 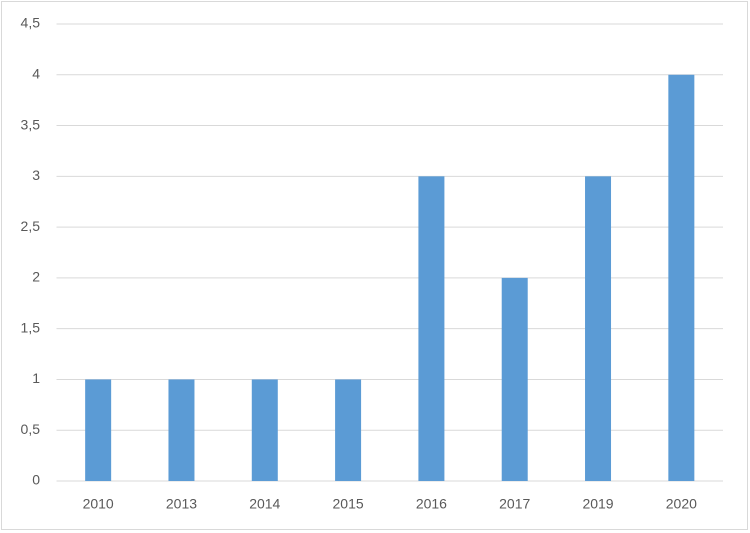 I want to click on x-tick-label: 2010, so click(x=98, y=504).